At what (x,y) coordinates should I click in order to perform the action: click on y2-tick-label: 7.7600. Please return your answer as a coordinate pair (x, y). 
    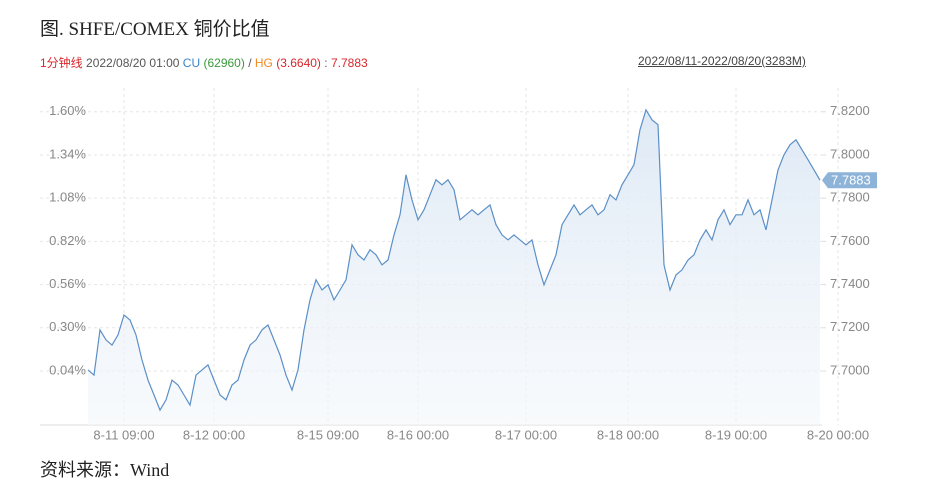
    Looking at the image, I should click on (850, 240).